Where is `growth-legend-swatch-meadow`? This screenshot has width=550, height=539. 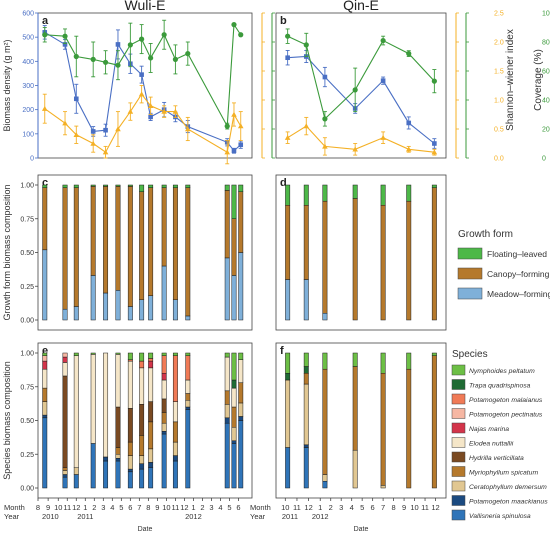 growth-legend-swatch-meadow is located at coordinates (470, 293).